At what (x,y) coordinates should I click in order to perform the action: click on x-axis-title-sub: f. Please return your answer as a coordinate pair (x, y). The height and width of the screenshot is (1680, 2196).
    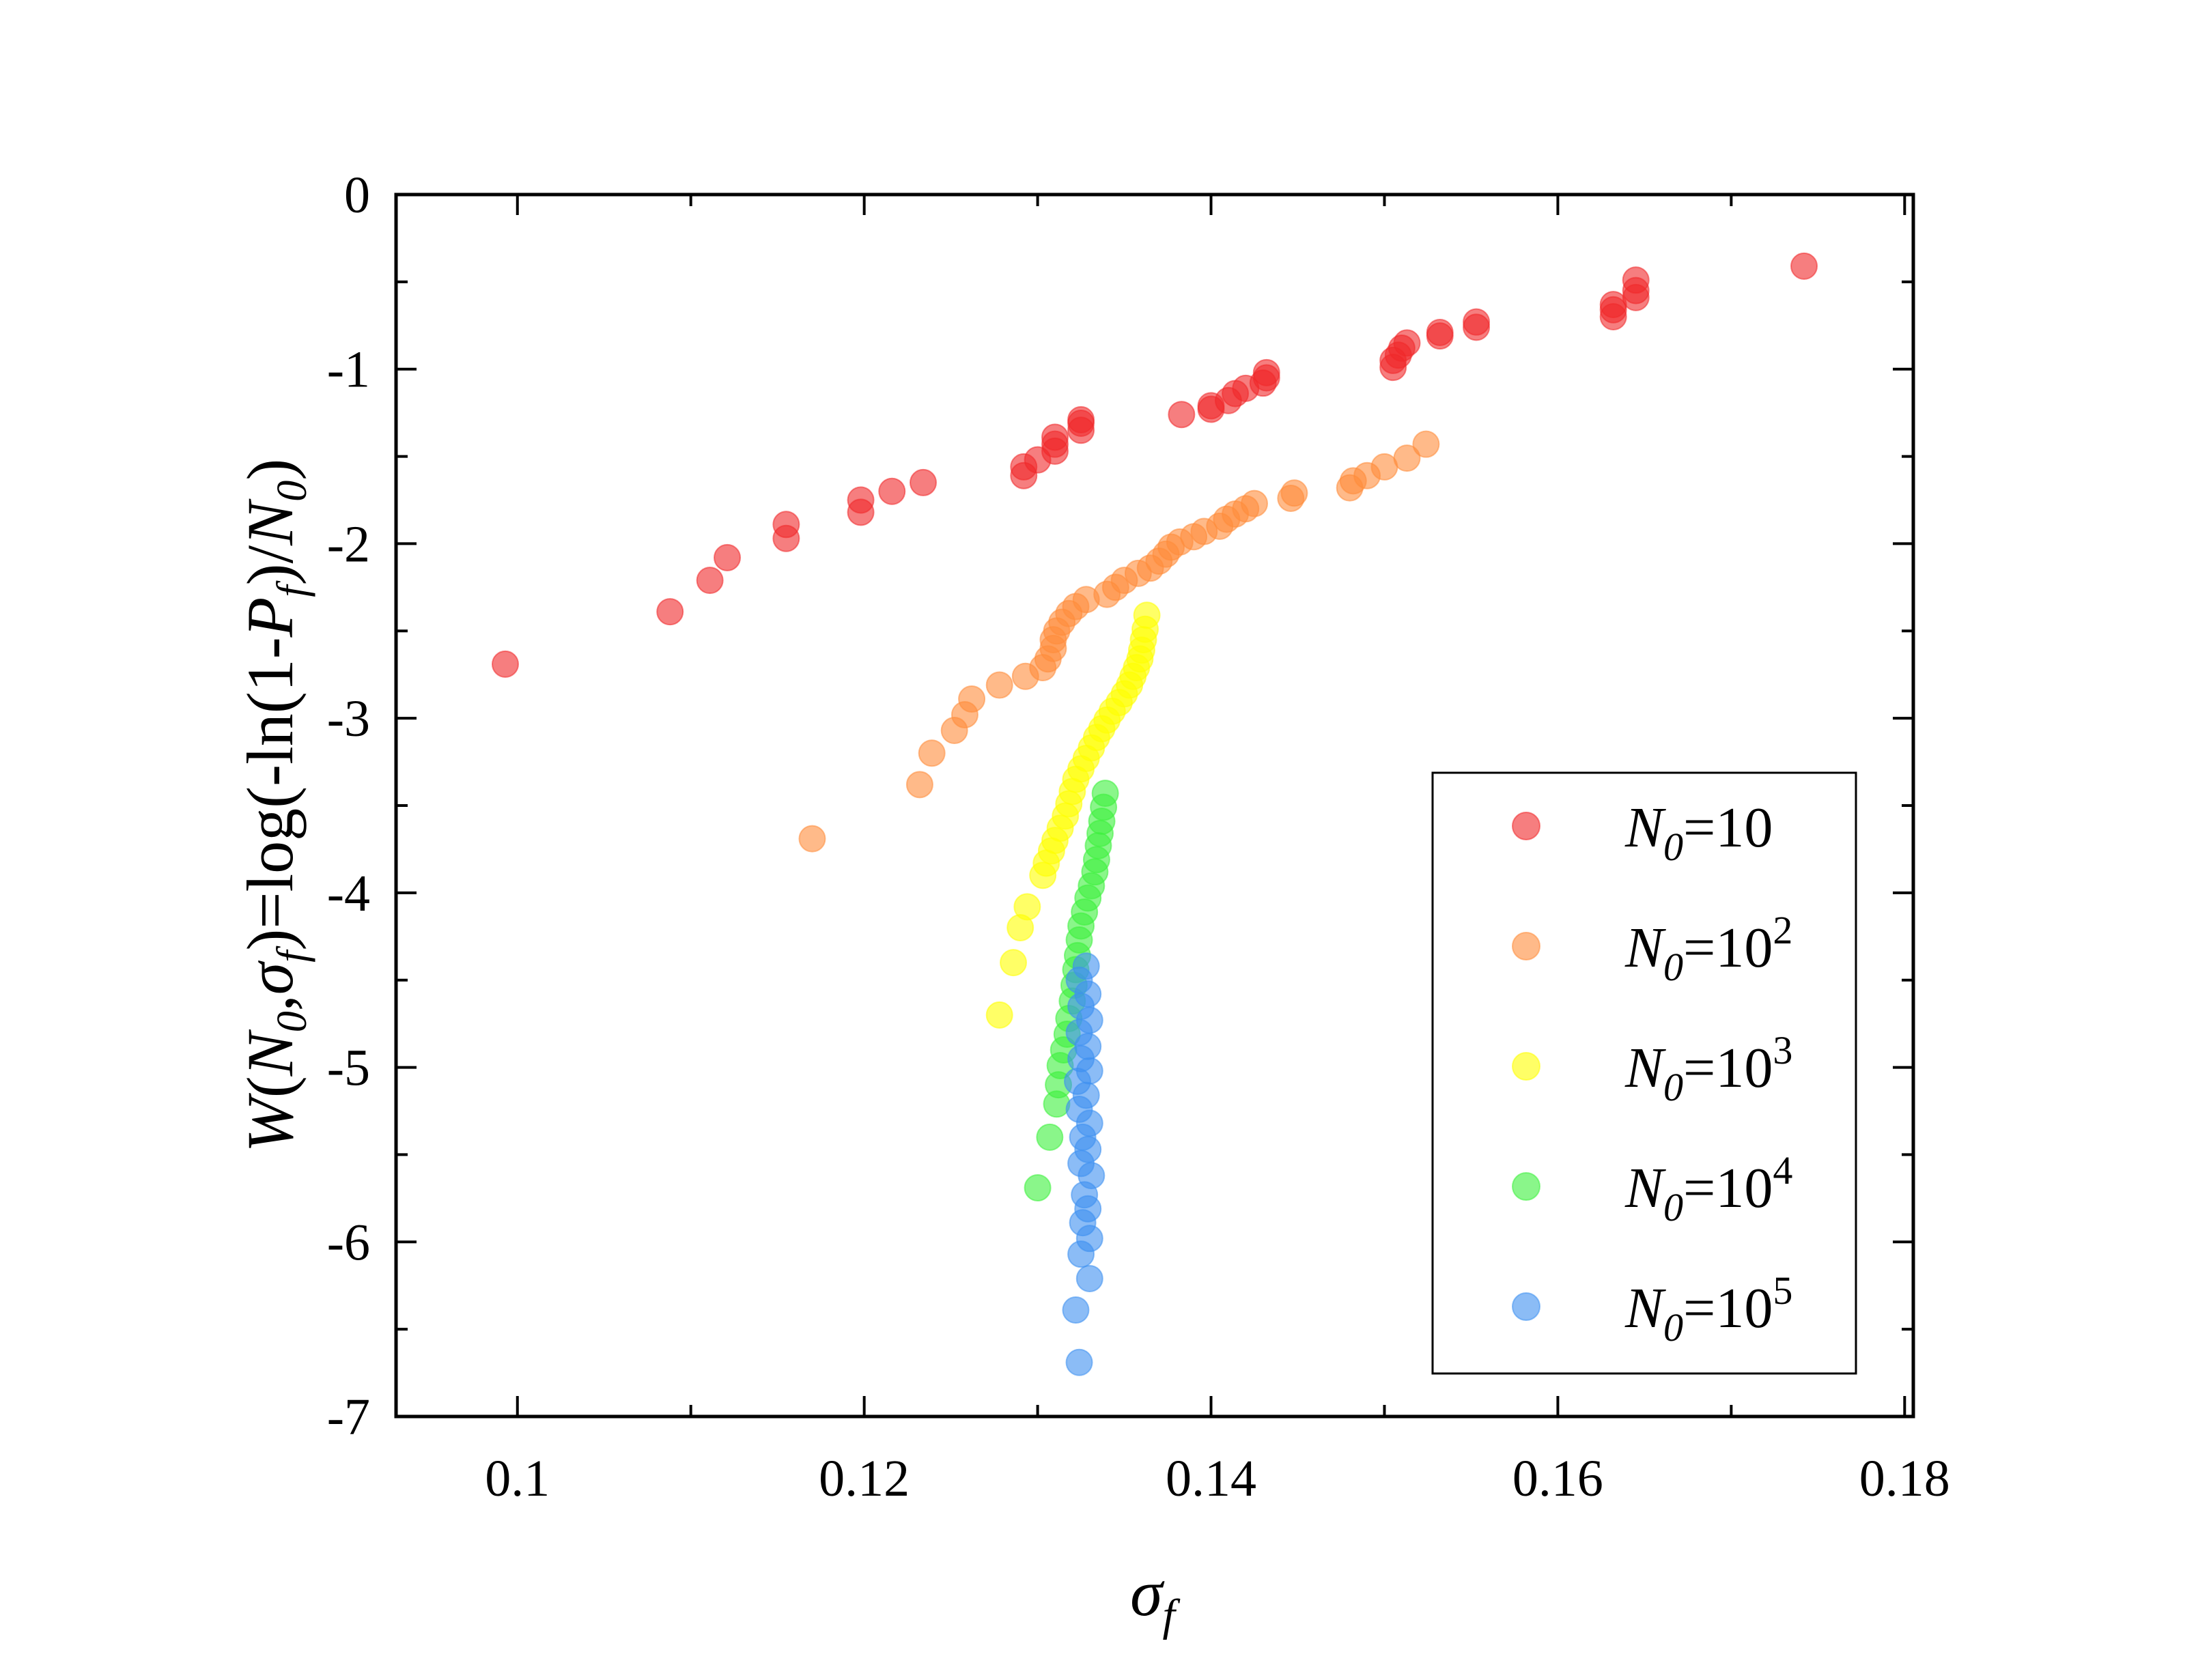
    Looking at the image, I should click on (1172, 1615).